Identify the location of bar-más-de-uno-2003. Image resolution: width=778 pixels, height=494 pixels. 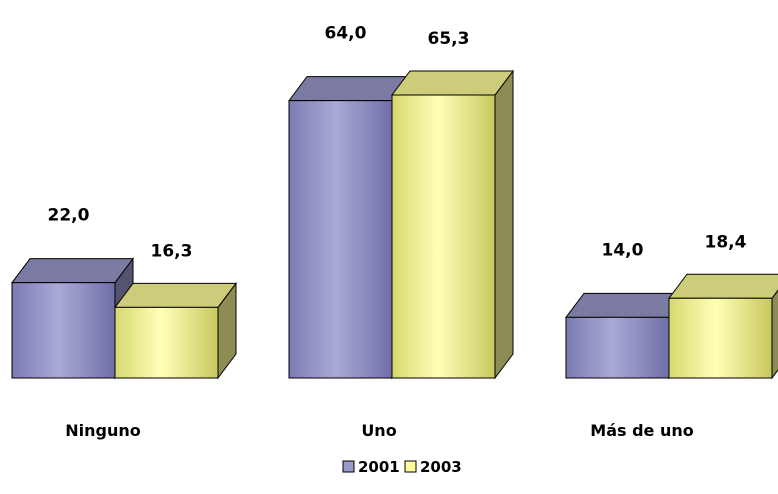
(723, 326).